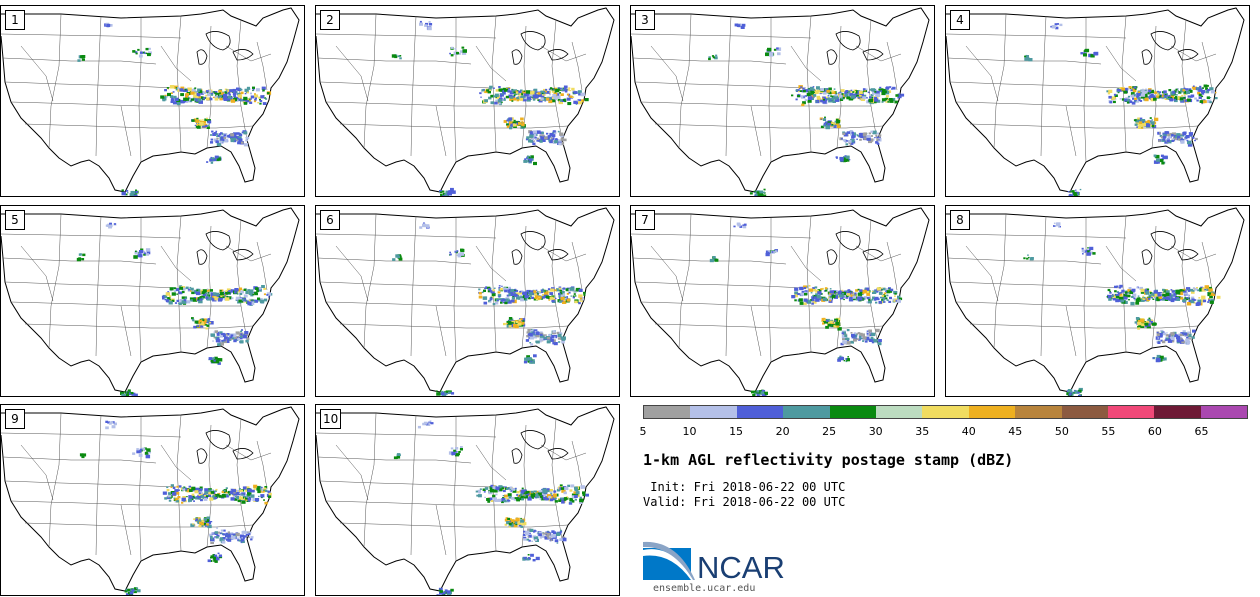  I want to click on colorbar-tick-label: 35, so click(922, 431).